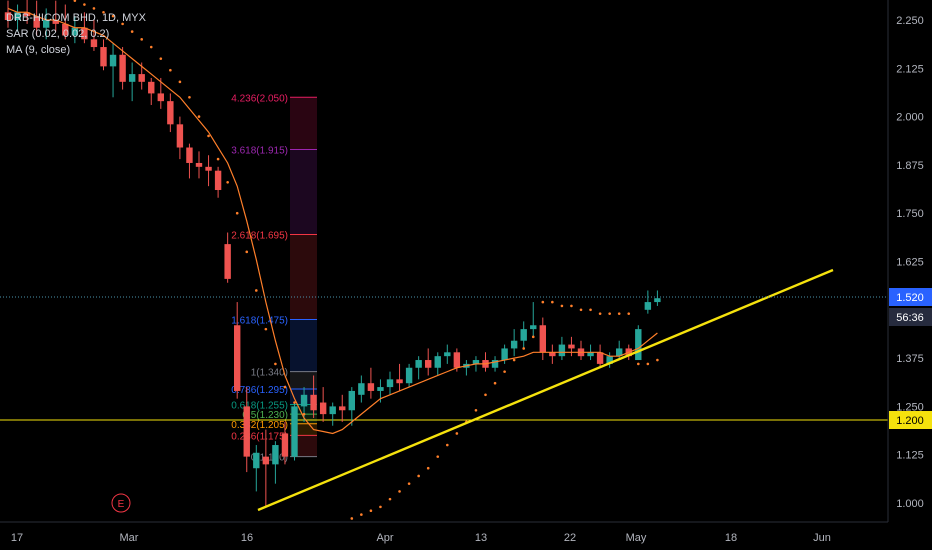  I want to click on fib-level-label: 0.236(1.175), so click(259, 436).